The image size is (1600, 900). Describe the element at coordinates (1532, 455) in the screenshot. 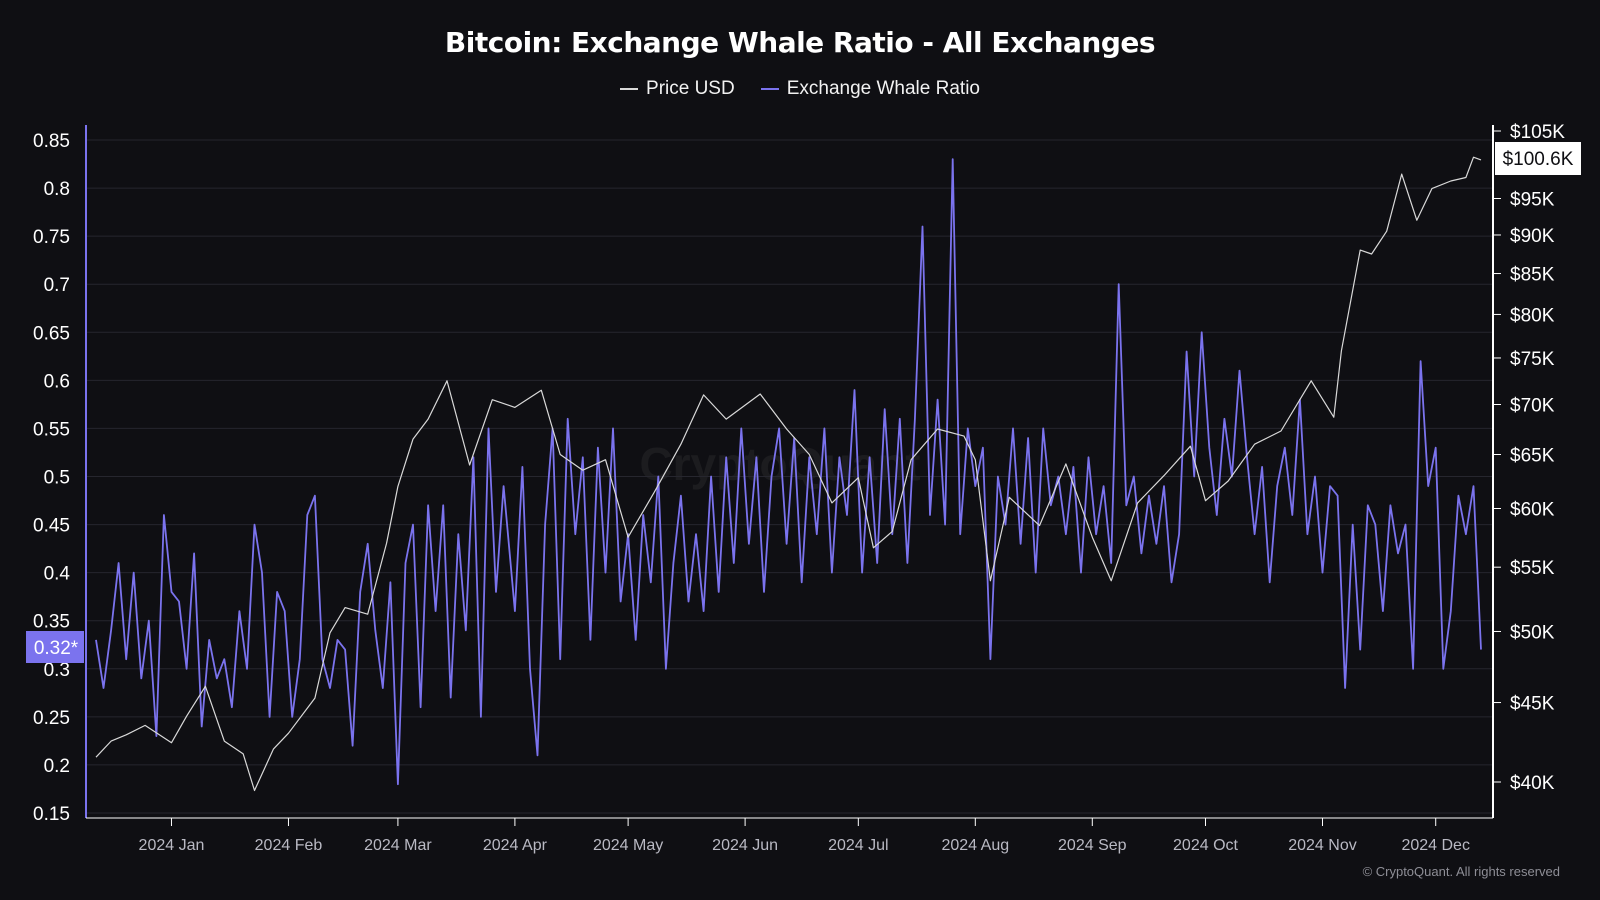

I see `right-tick-label: $65K` at that location.